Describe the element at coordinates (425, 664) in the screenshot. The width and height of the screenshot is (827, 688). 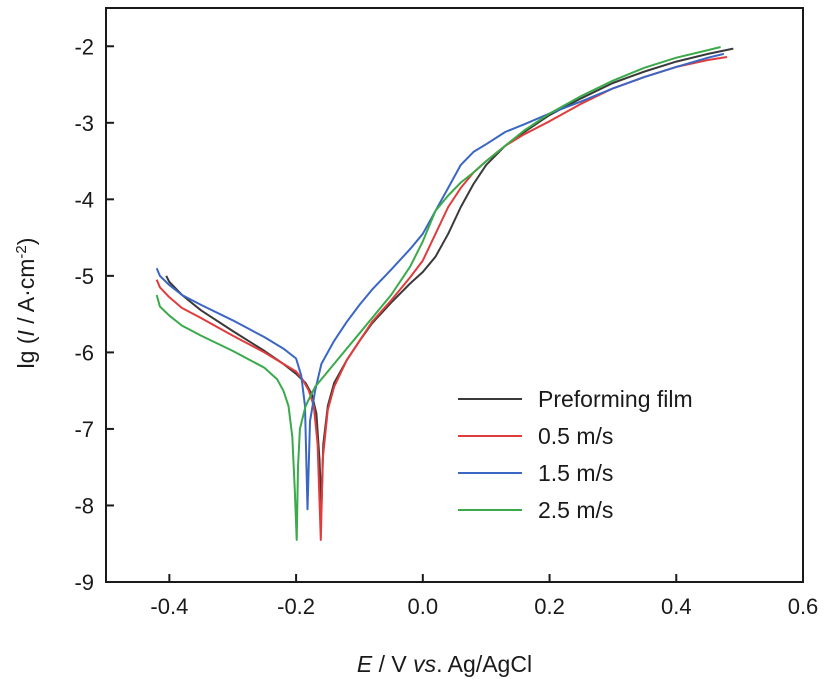
I see `x-axis-label-part: vs` at that location.